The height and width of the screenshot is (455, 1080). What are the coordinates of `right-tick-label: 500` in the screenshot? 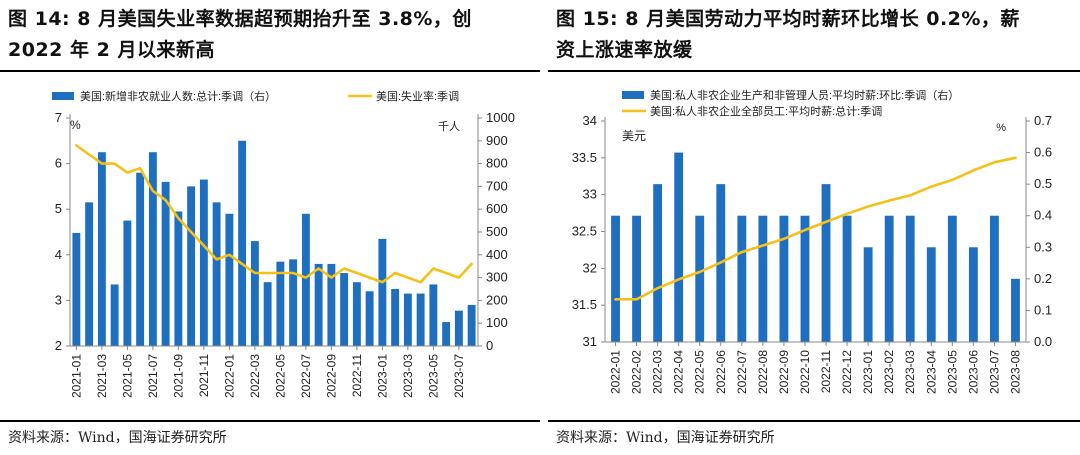 It's located at (497, 231).